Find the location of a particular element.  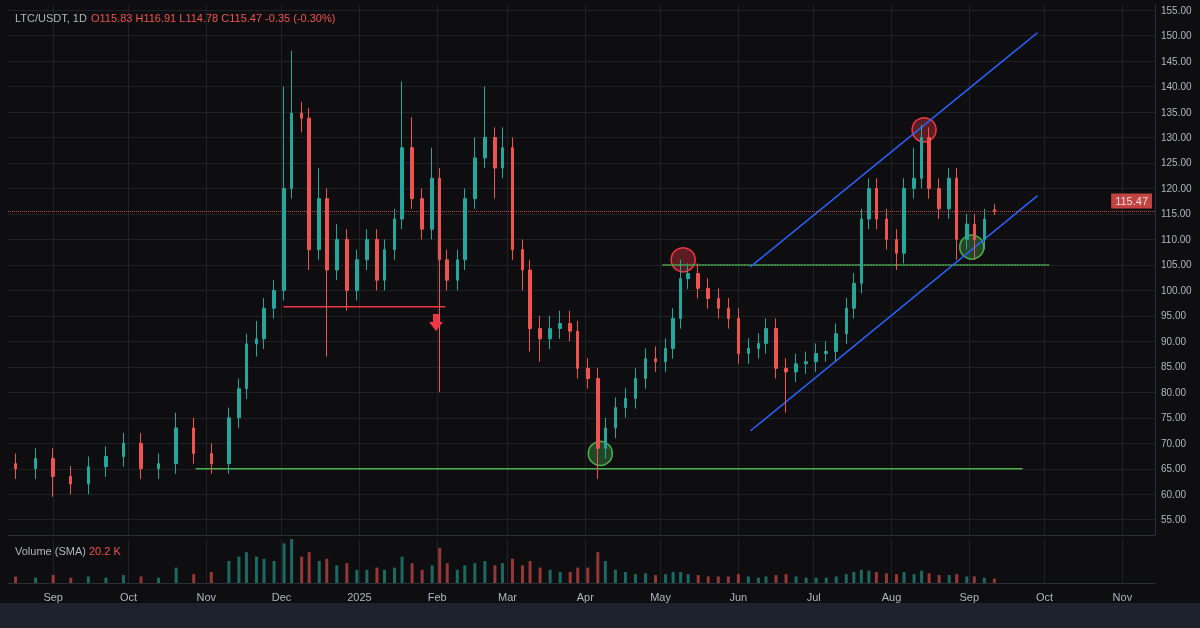

y-tick-label: 130.00 is located at coordinates (1177, 137).